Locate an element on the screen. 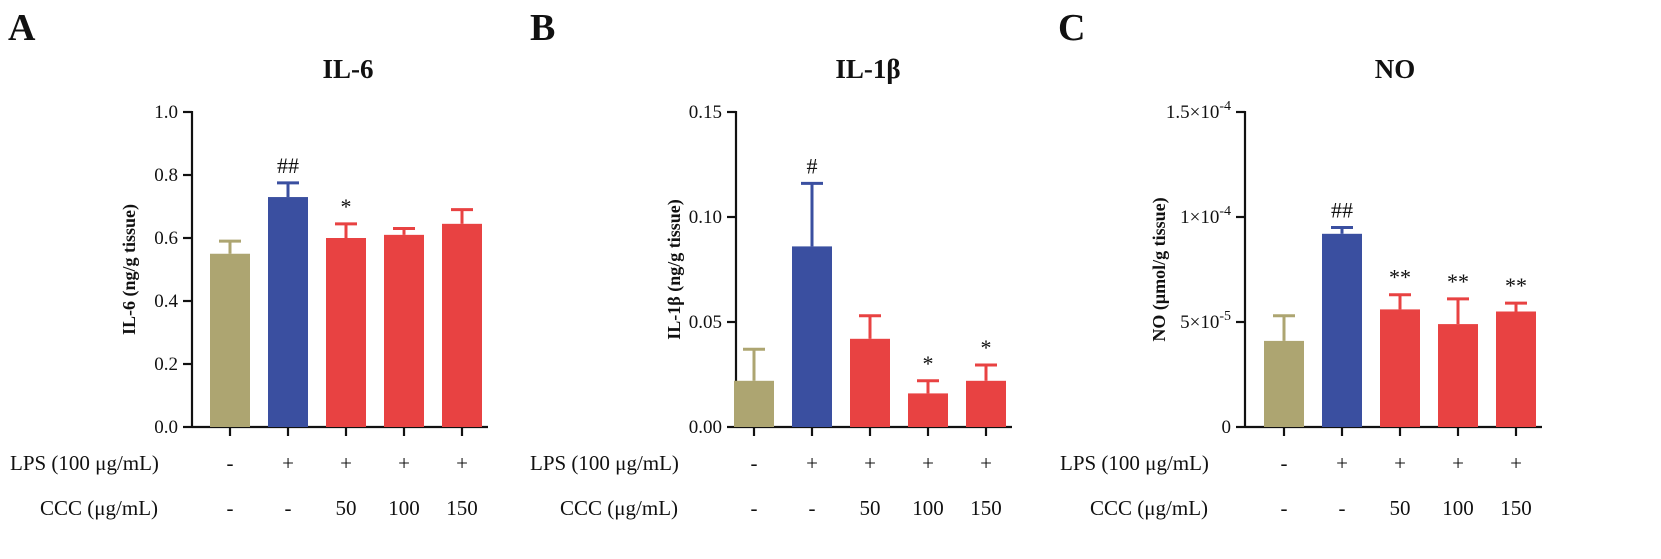 Image resolution: width=1661 pixels, height=559 pixels. chart-title: IL-6 is located at coordinates (347, 69).